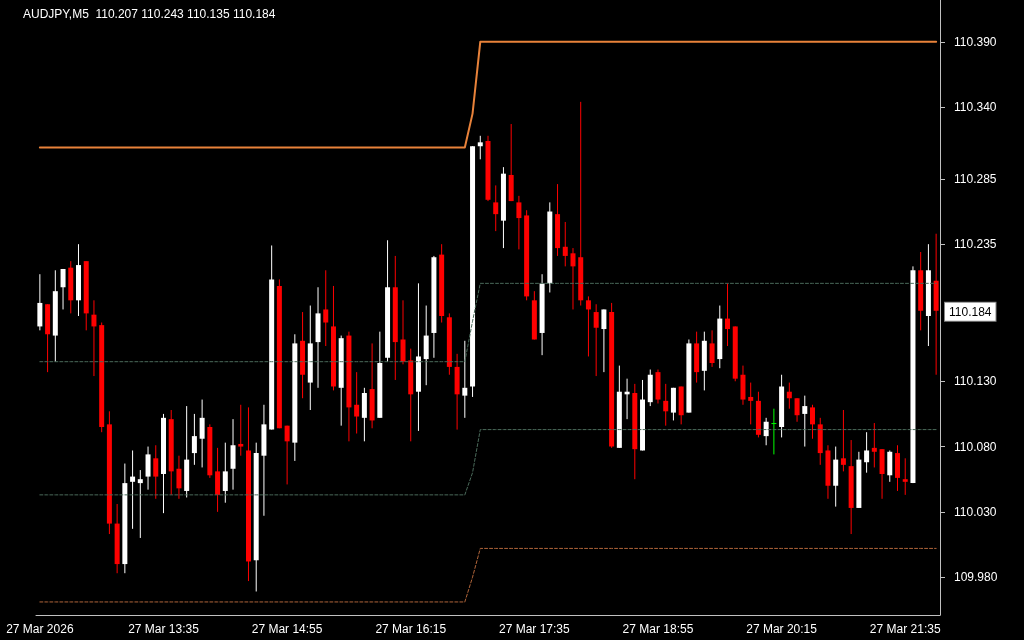 The image size is (1024, 640). I want to click on x-tick-label: 27 Mar 2026, so click(40, 629).